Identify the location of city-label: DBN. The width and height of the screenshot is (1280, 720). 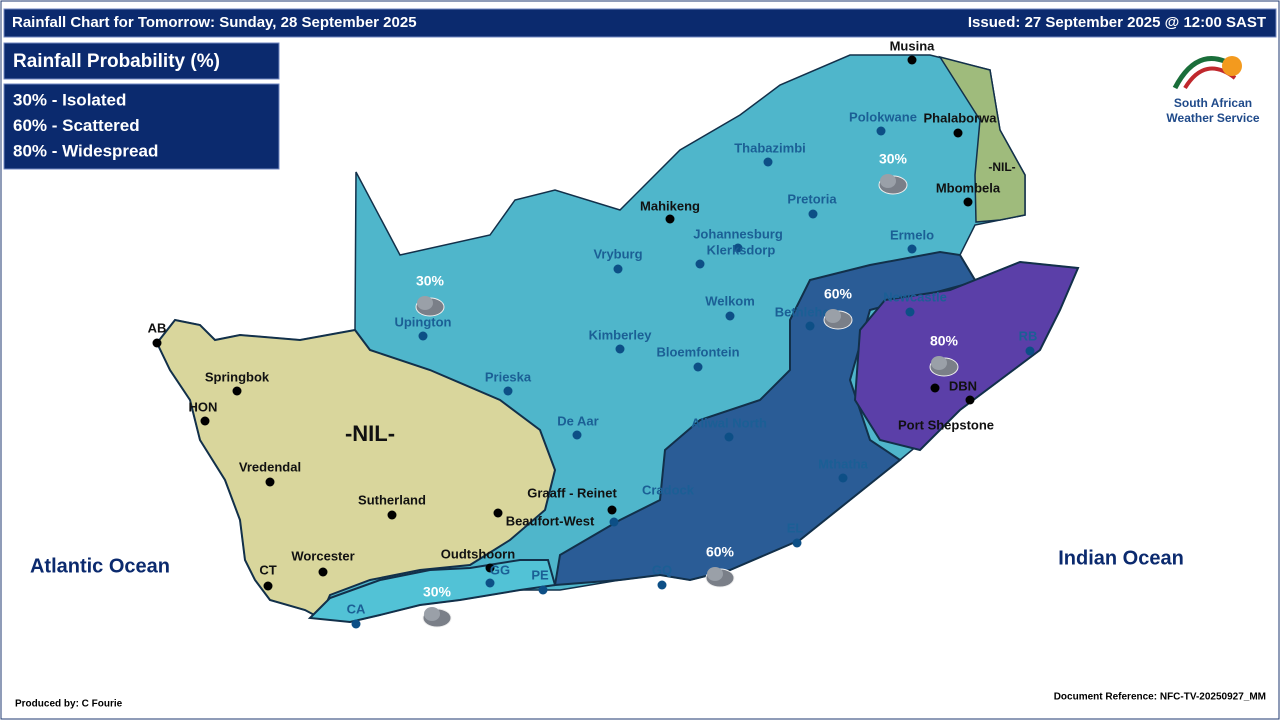
(963, 385).